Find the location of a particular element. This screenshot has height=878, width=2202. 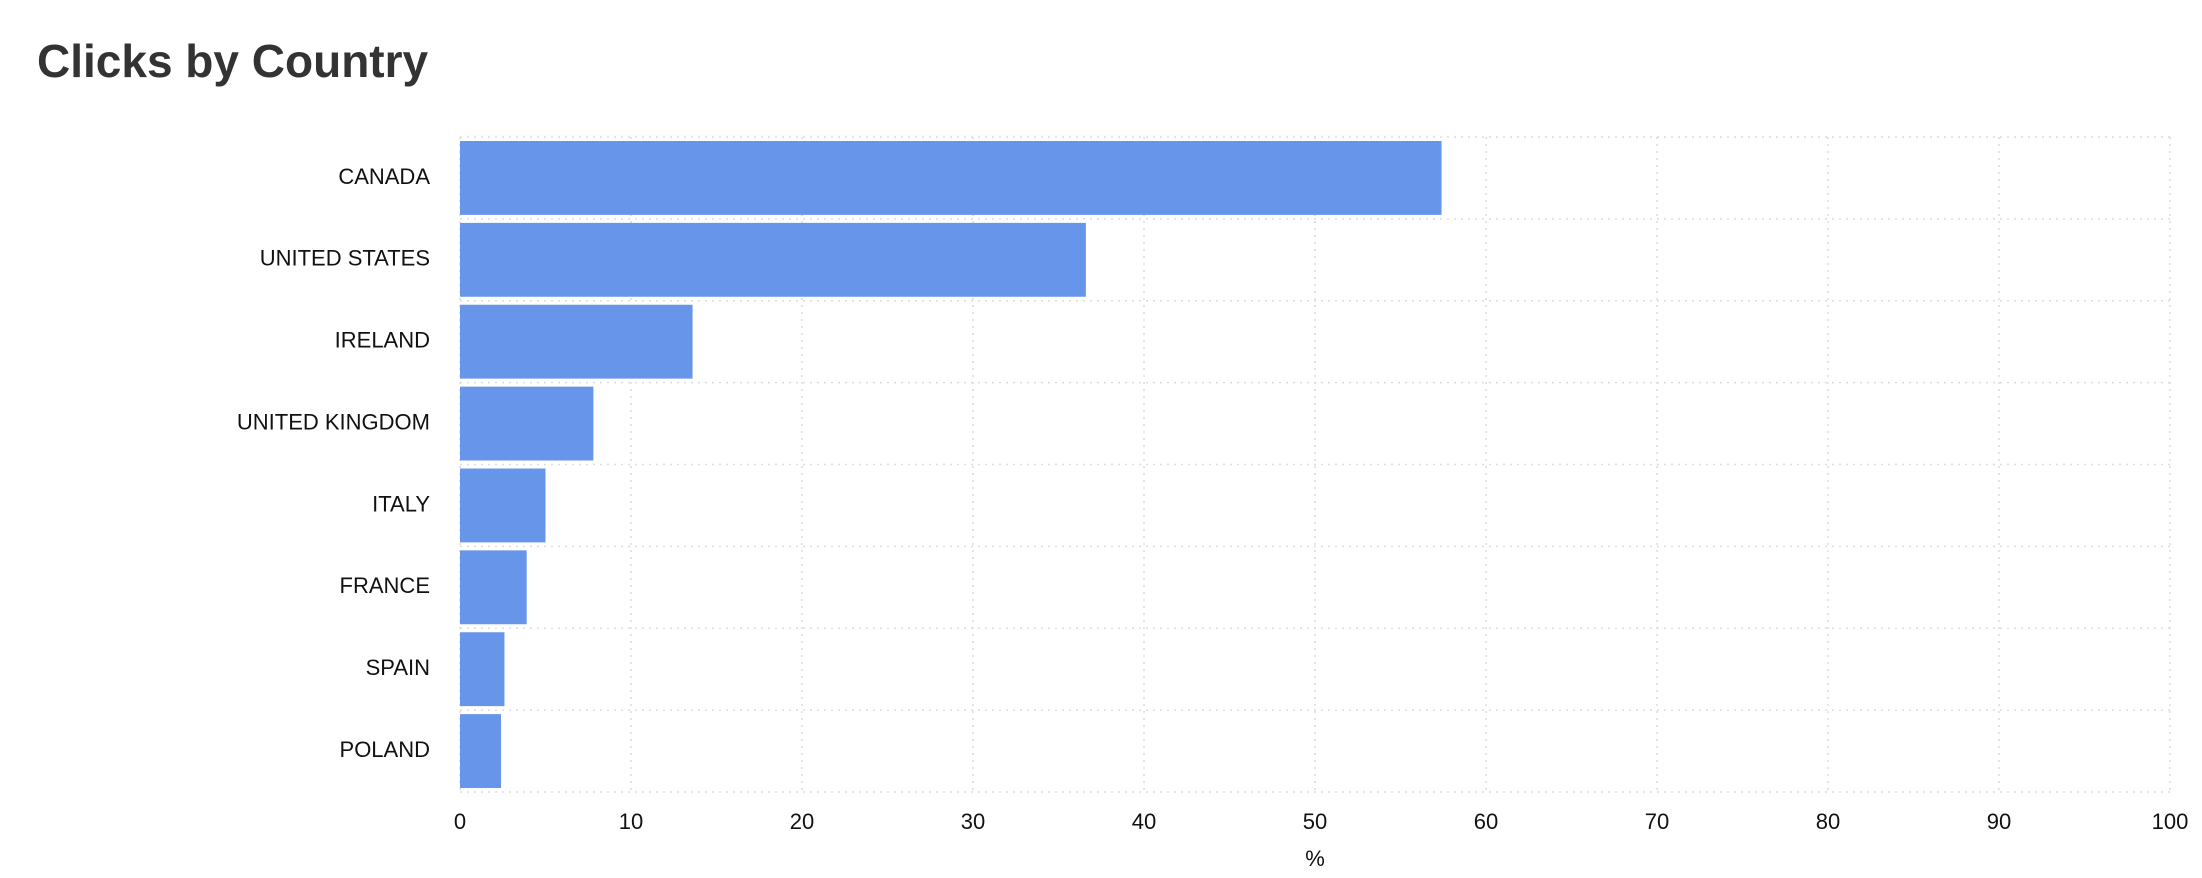

chart-title: Clicks by Country is located at coordinates (233, 61).